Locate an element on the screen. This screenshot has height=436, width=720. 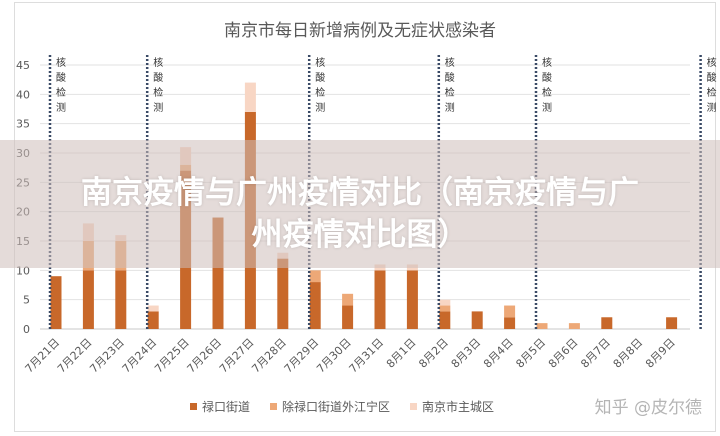
y-tick-label: 45 is located at coordinates (23, 65).